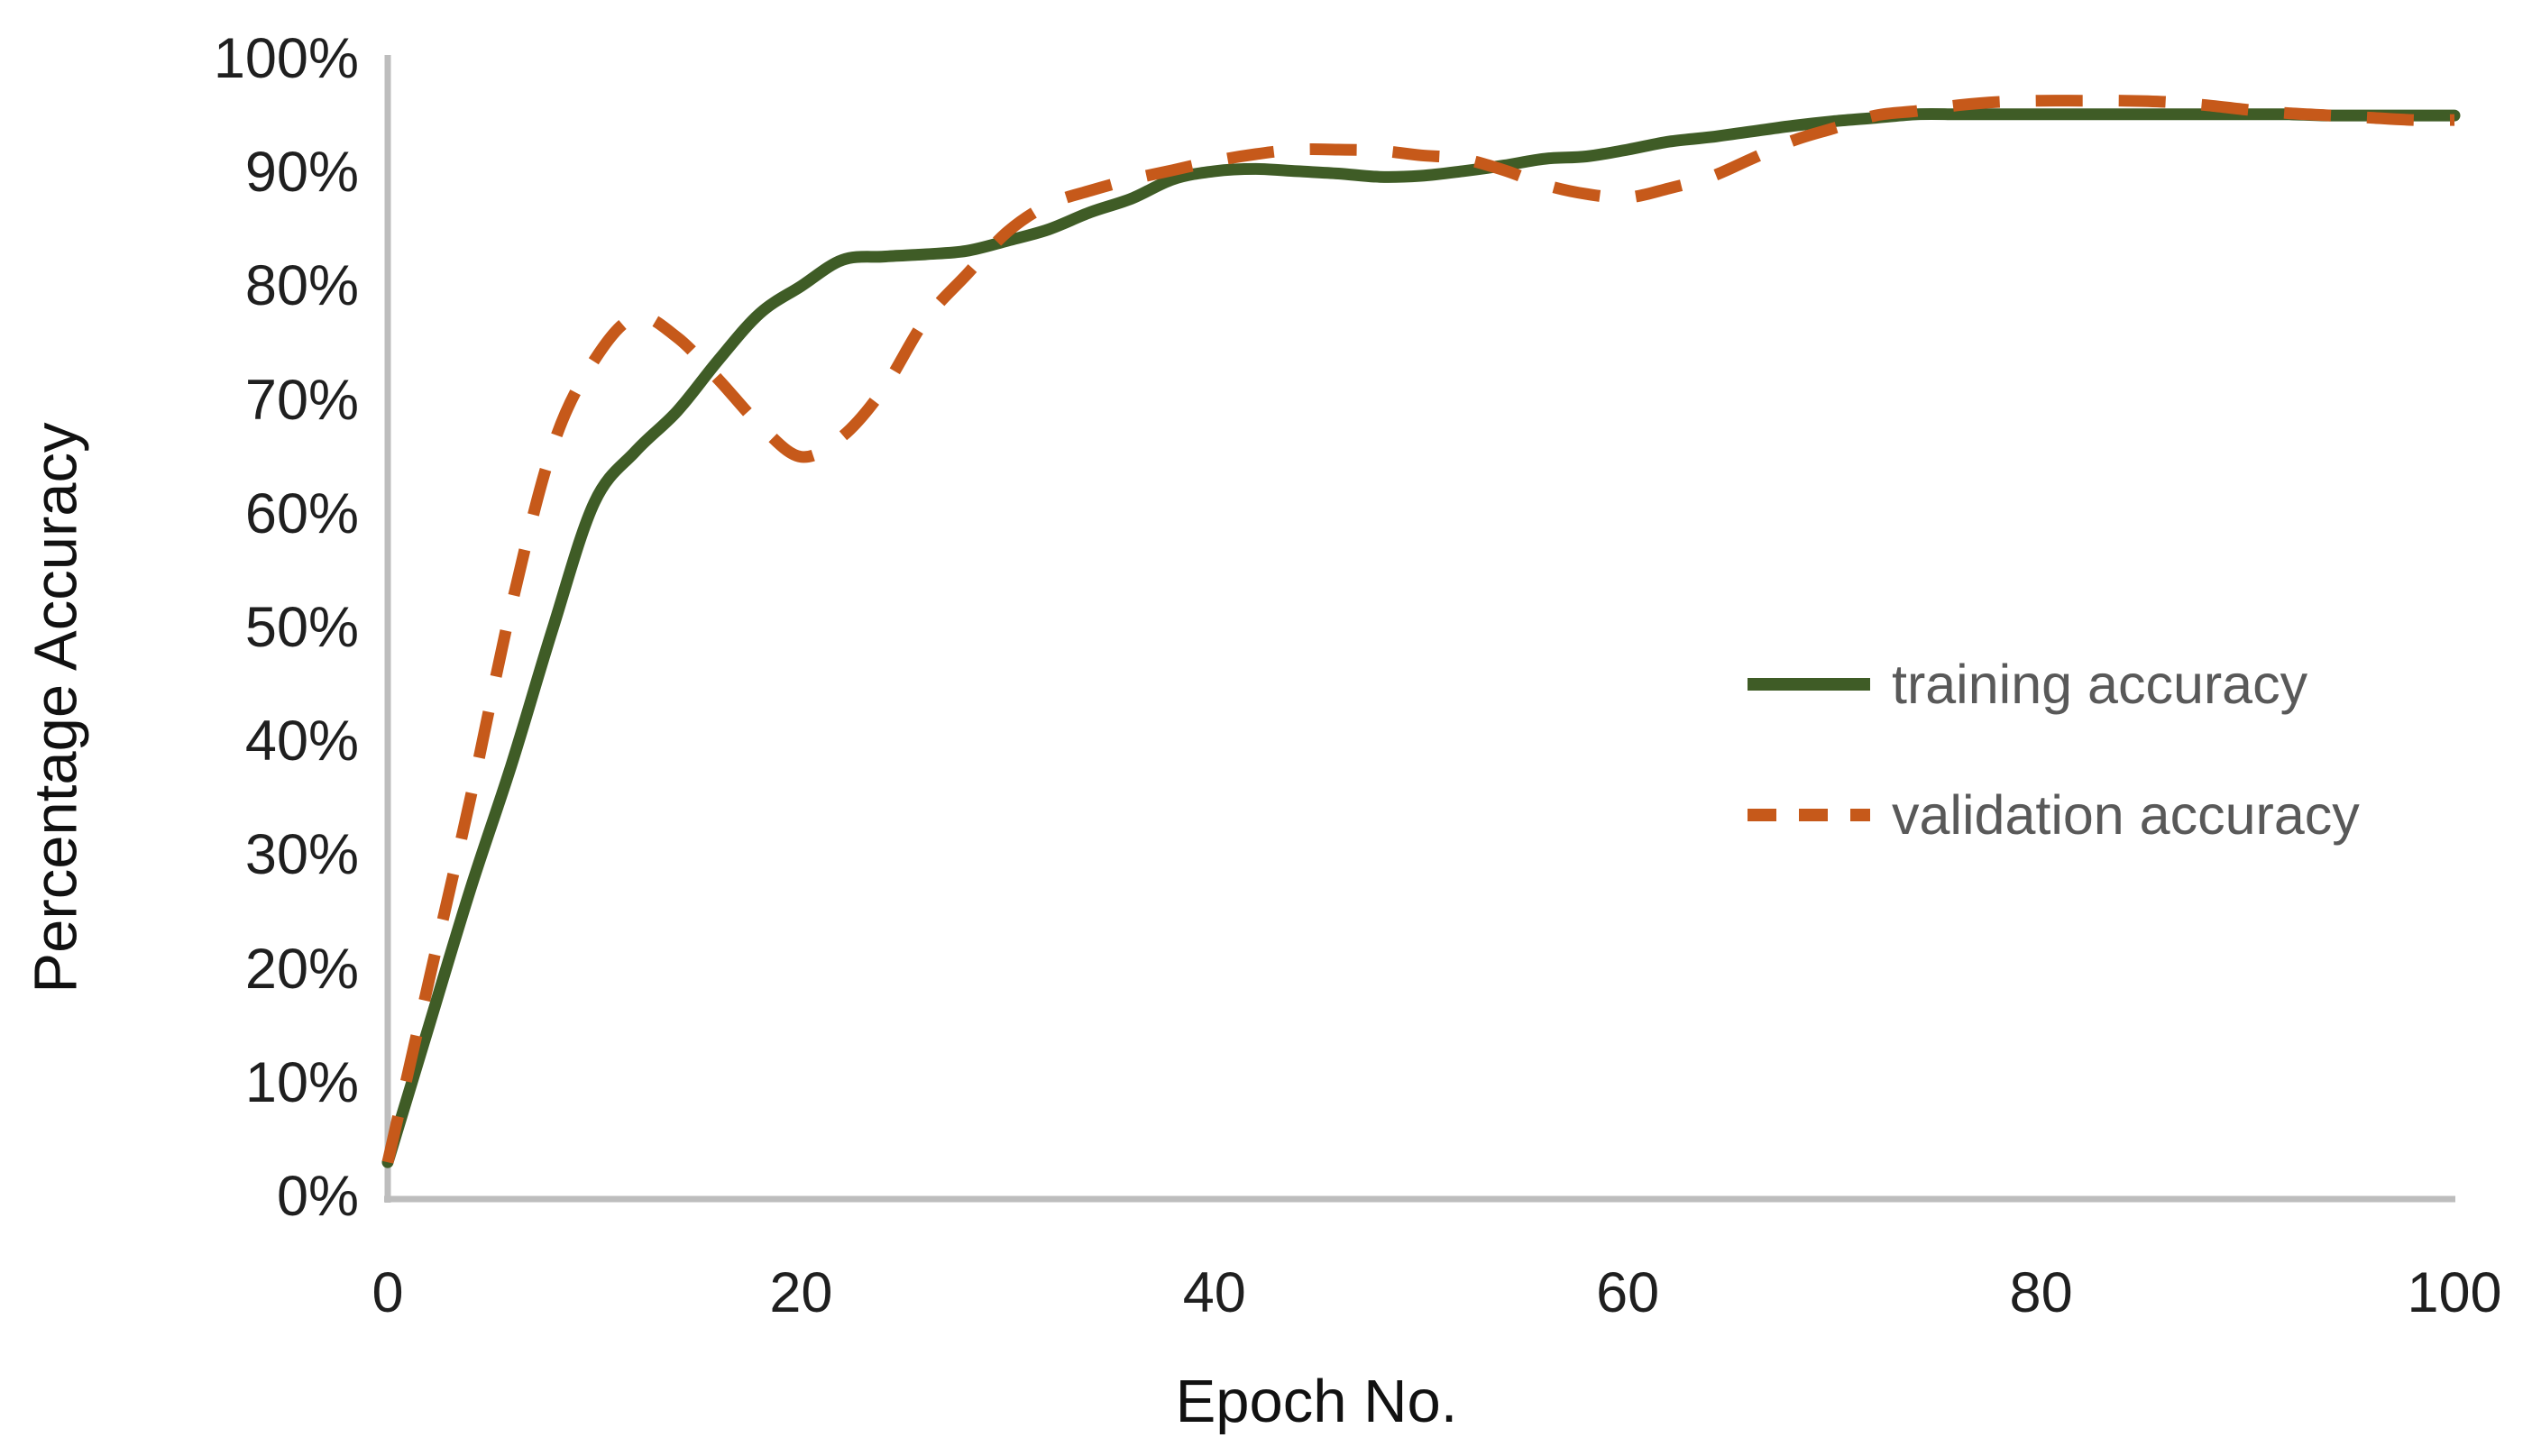 The image size is (2532, 1456). I want to click on y-tick-label: 20%, so click(301, 969).